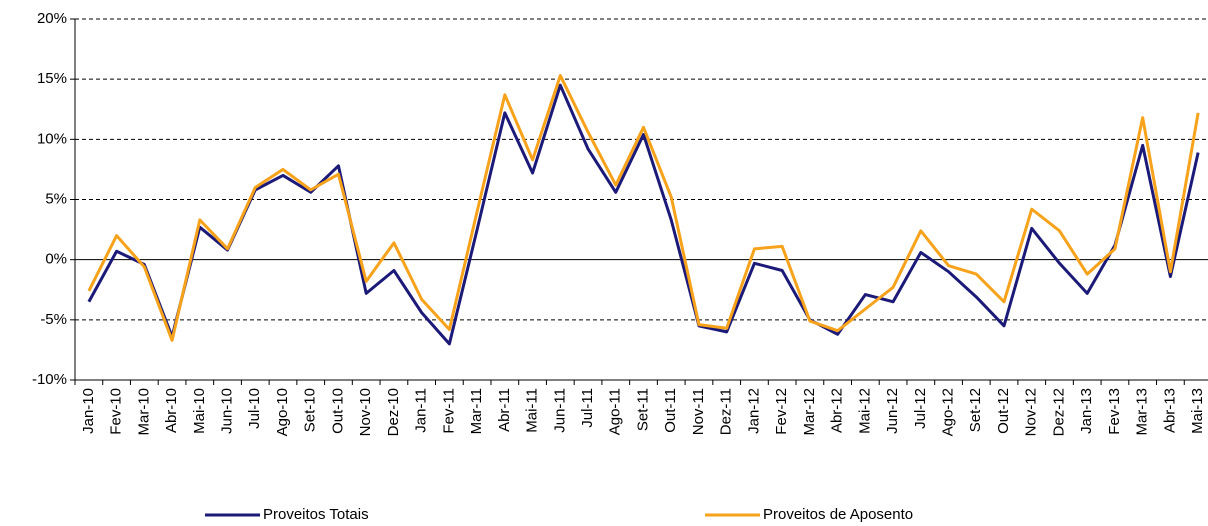  I want to click on x-tick-label: Nov-10, so click(365, 412).